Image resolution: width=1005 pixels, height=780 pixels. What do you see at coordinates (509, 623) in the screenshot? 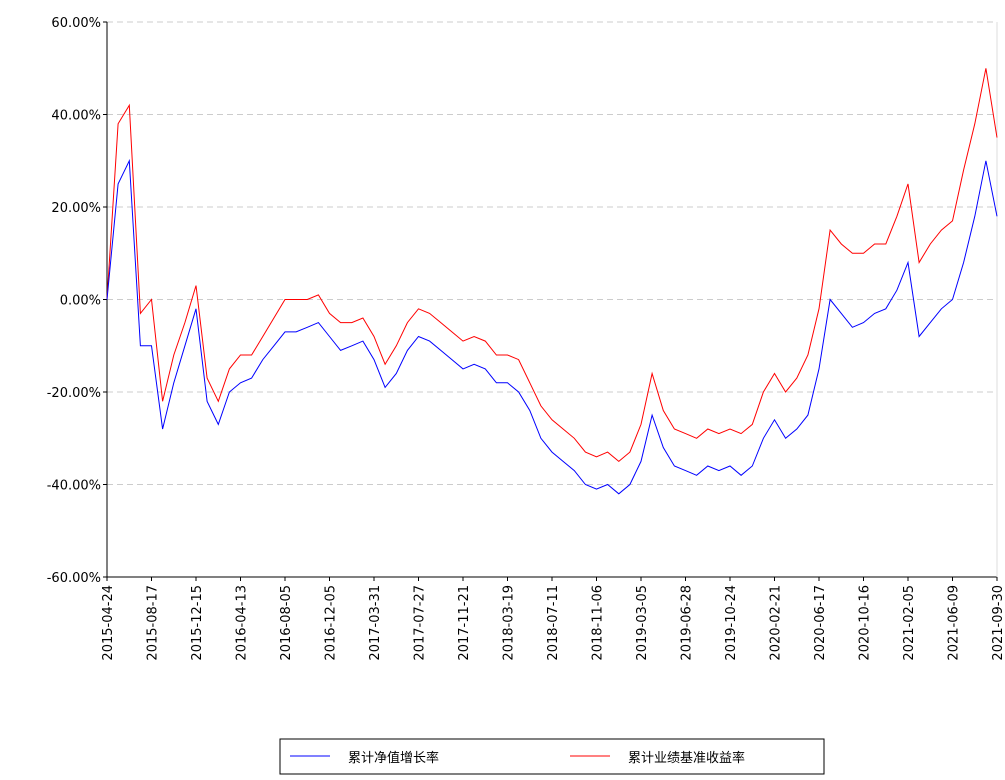
I see `x-tick-label: 2018-03-19` at bounding box center [509, 623].